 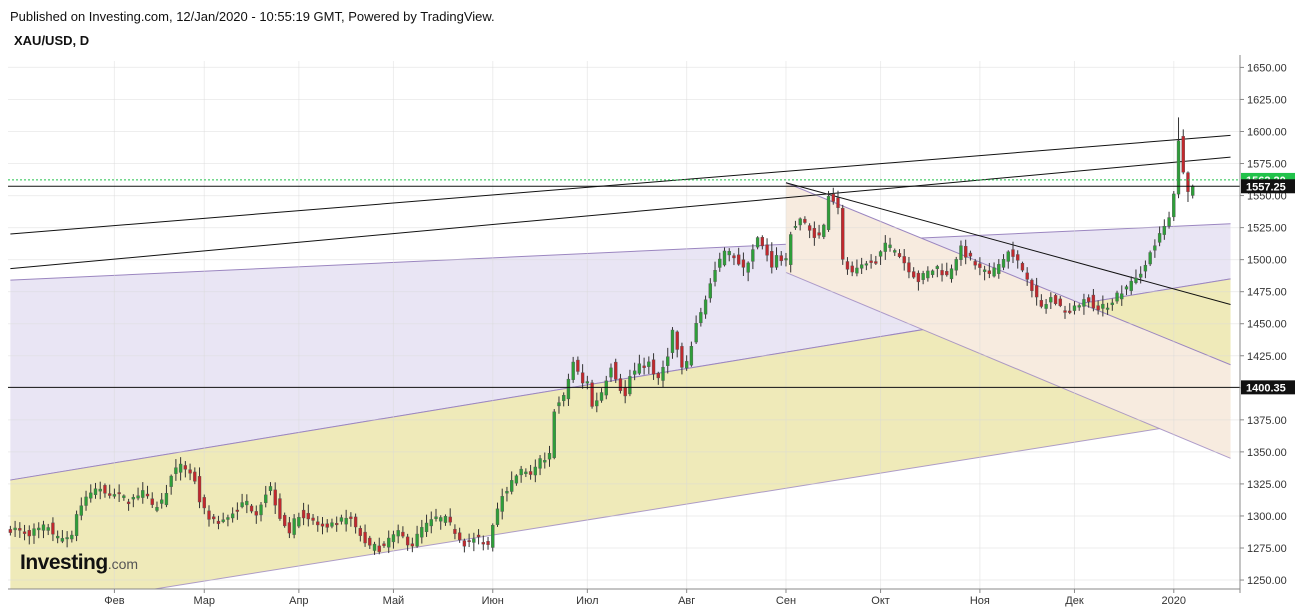 What do you see at coordinates (298, 601) in the screenshot?
I see `x-tick-label: Апр` at bounding box center [298, 601].